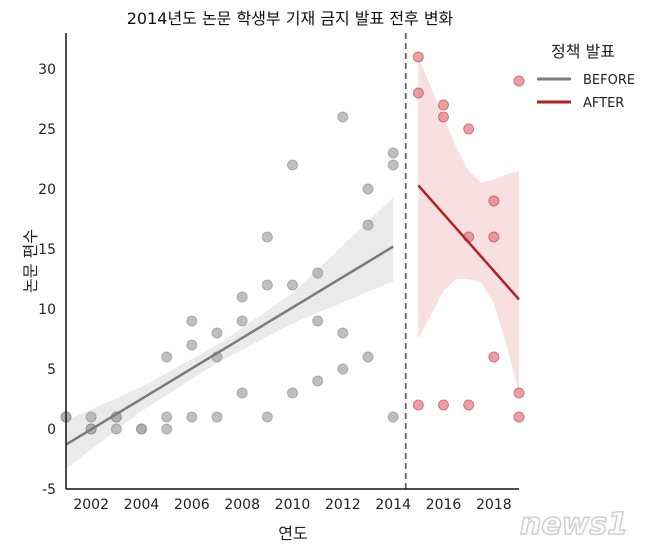  I want to click on x-tick-label: 2006, so click(192, 505).